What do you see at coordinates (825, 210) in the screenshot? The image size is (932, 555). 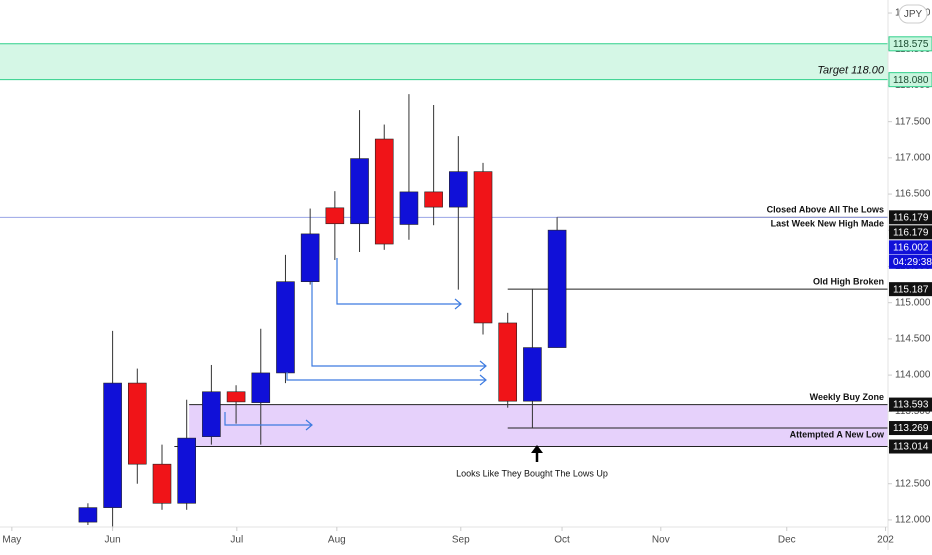 I see `level-note: Closed Above All The Lows` at bounding box center [825, 210].